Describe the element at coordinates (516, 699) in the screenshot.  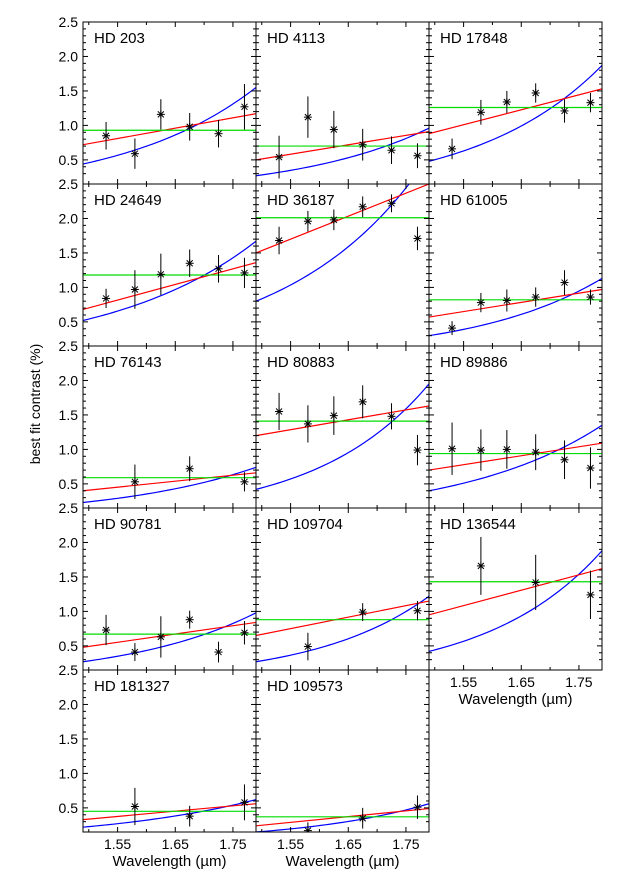
I see `x-axis-label: Wavelength (µm)` at that location.